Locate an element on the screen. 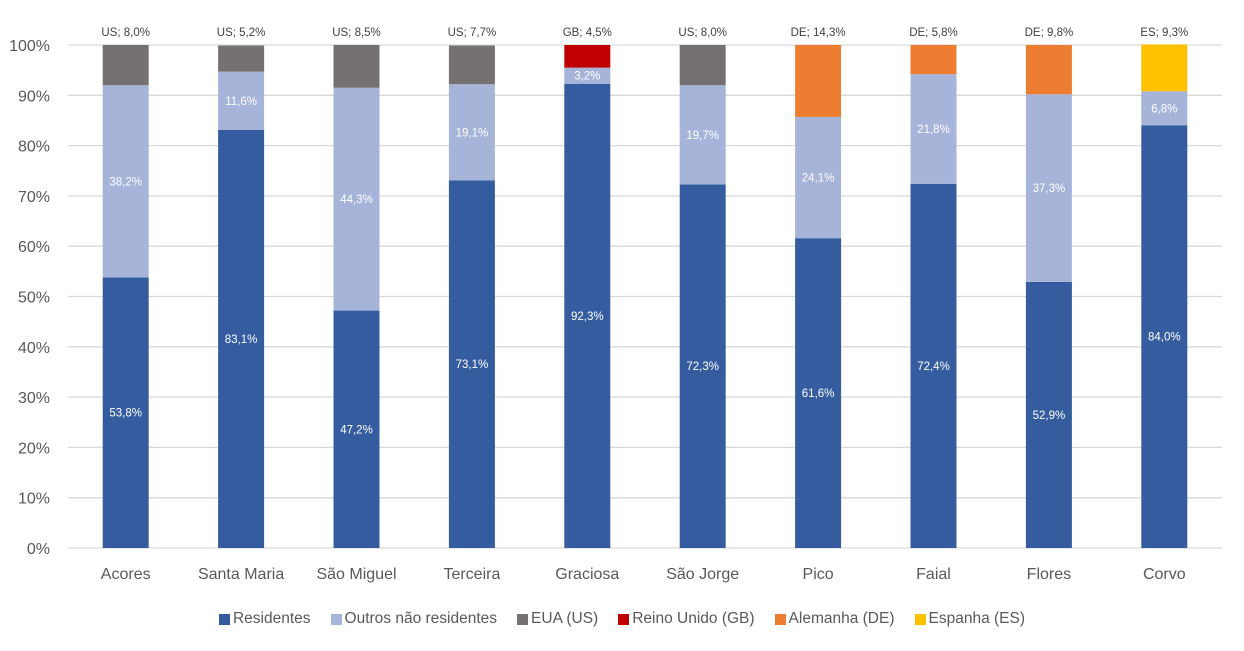  bar-data-label: 84,0% is located at coordinates (1164, 338).